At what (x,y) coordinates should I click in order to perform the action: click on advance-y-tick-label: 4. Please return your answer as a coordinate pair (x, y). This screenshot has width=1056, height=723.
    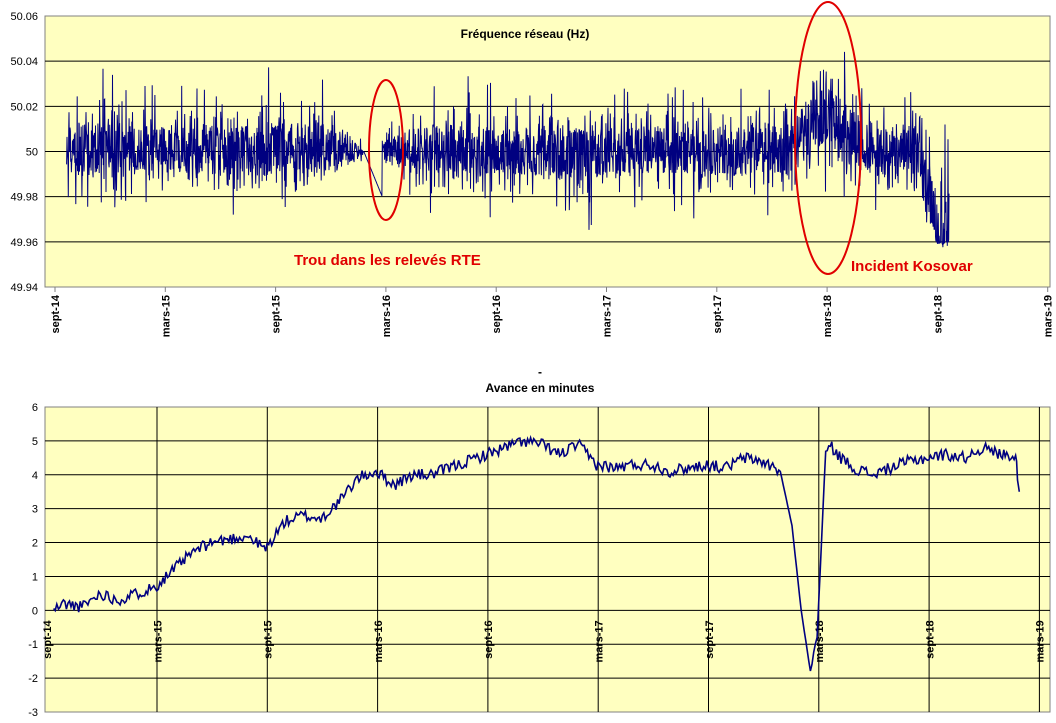
    Looking at the image, I should click on (35, 476).